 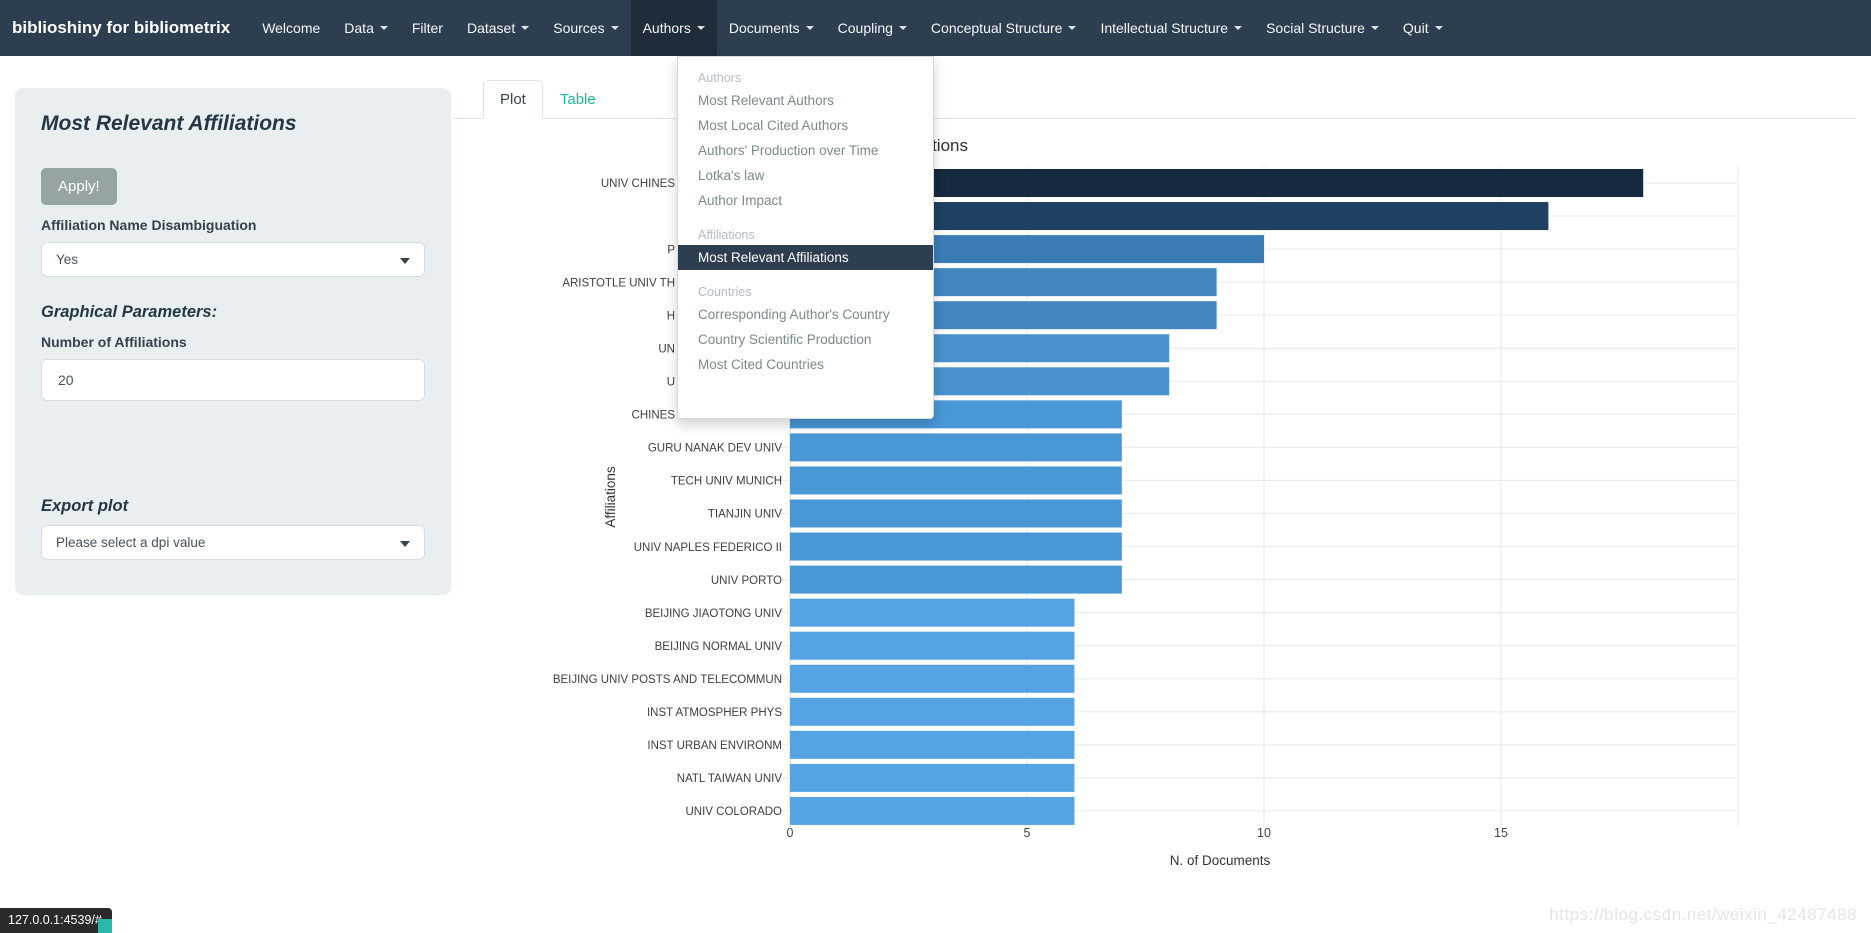 I want to click on x-axis-title: N. of Documents, so click(x=1220, y=860).